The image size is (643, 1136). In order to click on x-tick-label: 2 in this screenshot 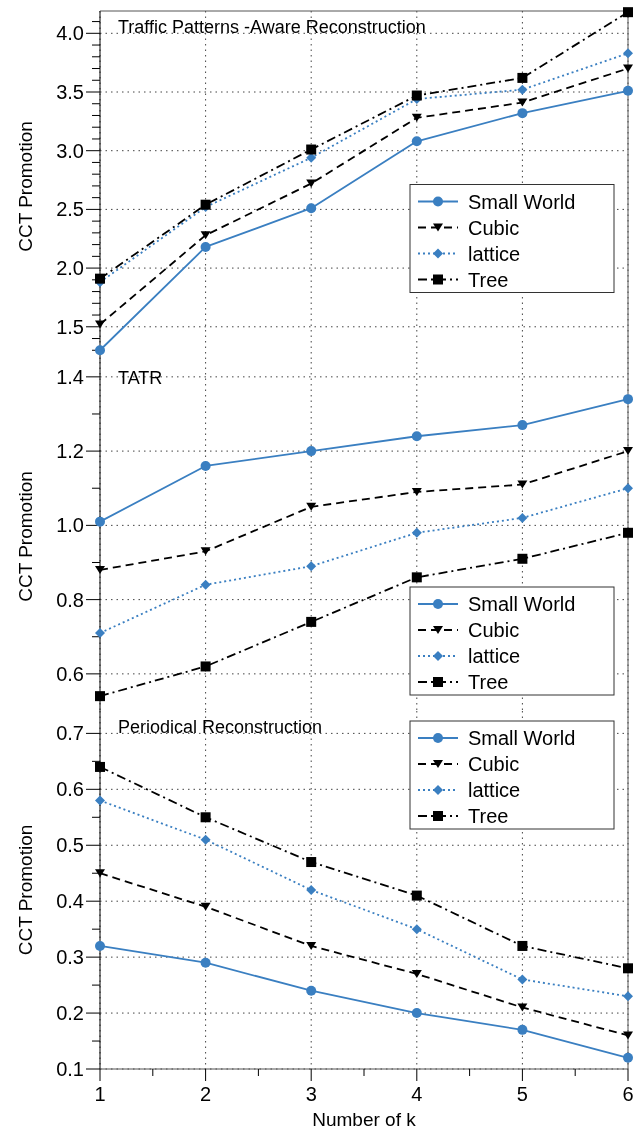, I will do `click(206, 1094)`.